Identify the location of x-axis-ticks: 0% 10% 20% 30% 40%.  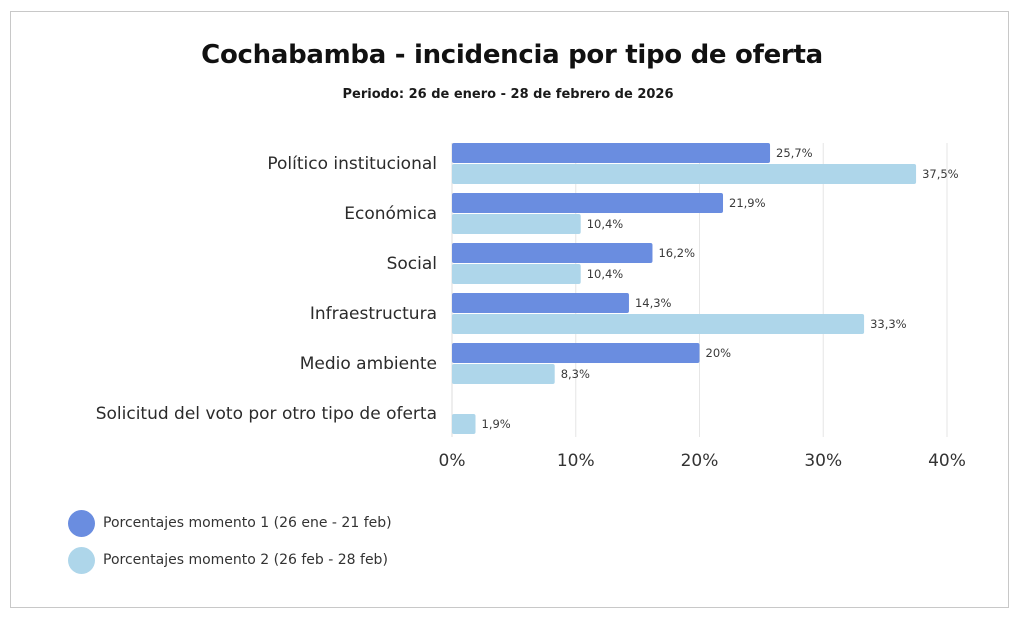
(702, 461).